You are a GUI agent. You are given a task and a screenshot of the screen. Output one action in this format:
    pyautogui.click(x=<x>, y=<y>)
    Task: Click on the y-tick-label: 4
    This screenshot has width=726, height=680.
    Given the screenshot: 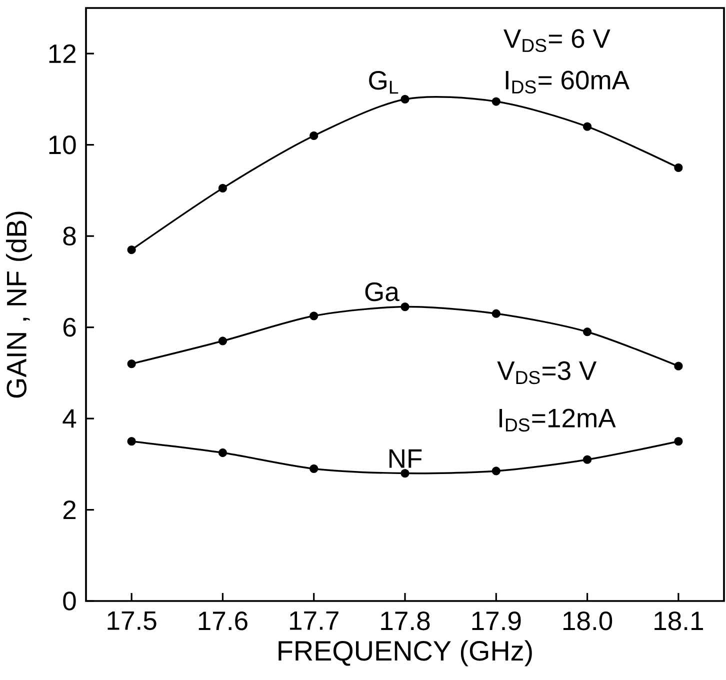 What is the action you would take?
    pyautogui.click(x=69, y=418)
    